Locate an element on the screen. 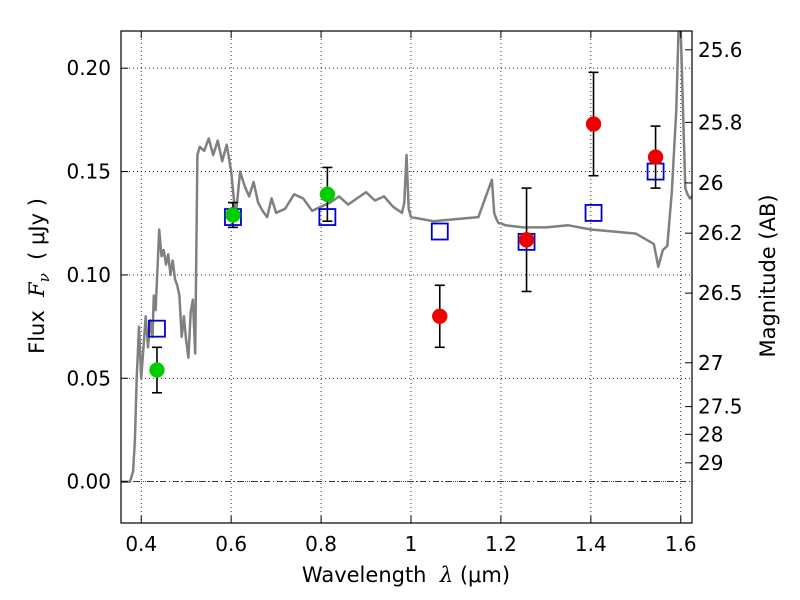 The image size is (800, 600). mag-tick-label: 25.6 is located at coordinates (720, 50).